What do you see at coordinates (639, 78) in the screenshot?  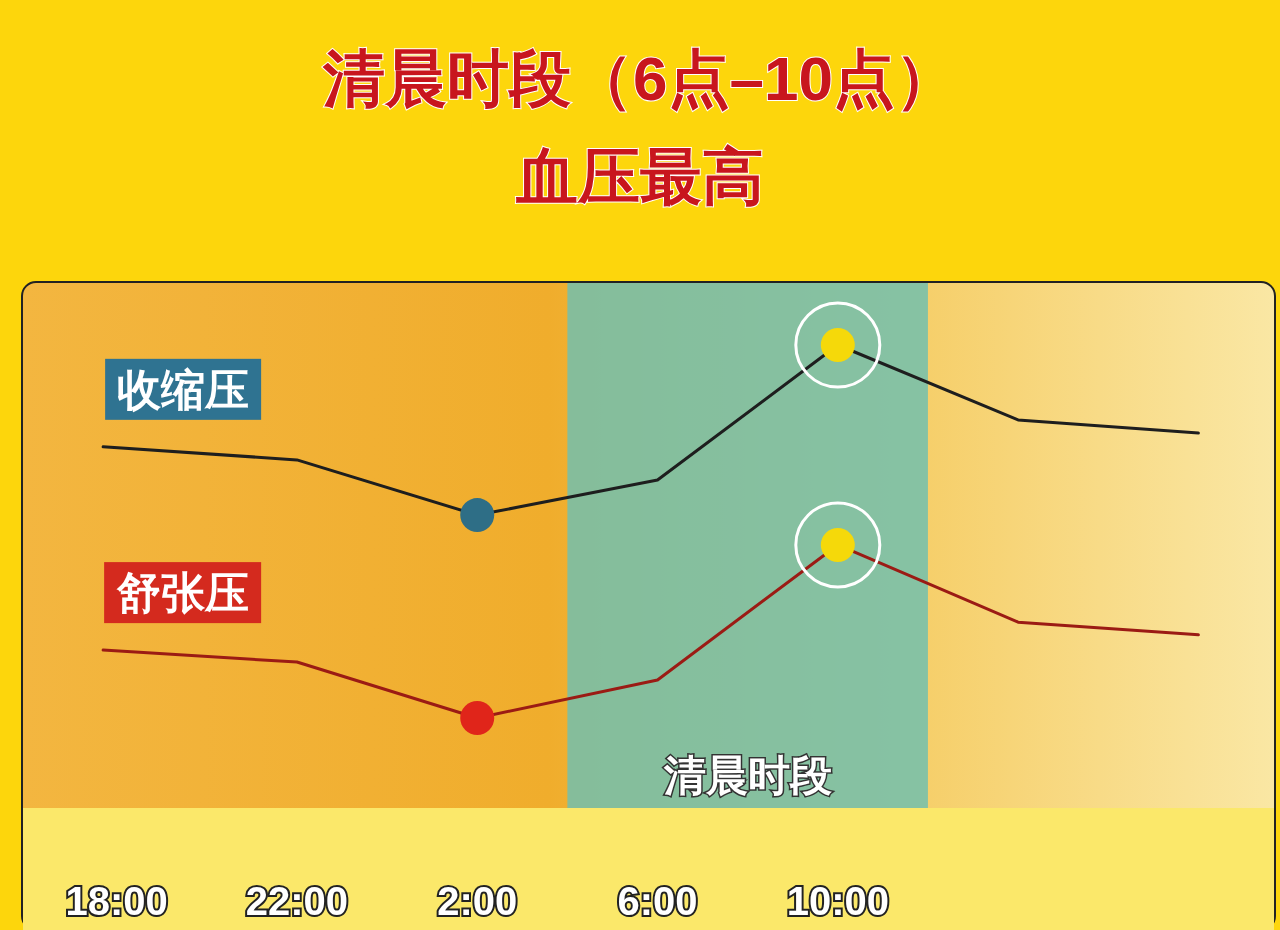 I see `chart-title: 清晨时段（6点–10点）` at bounding box center [639, 78].